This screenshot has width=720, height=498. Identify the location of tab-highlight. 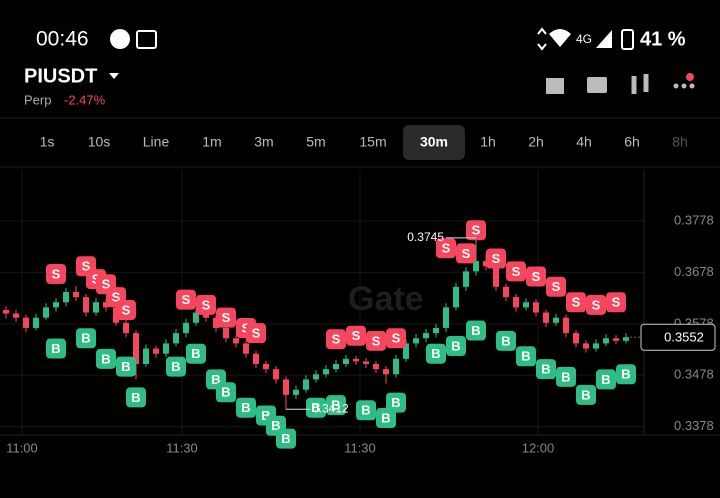
(434, 142).